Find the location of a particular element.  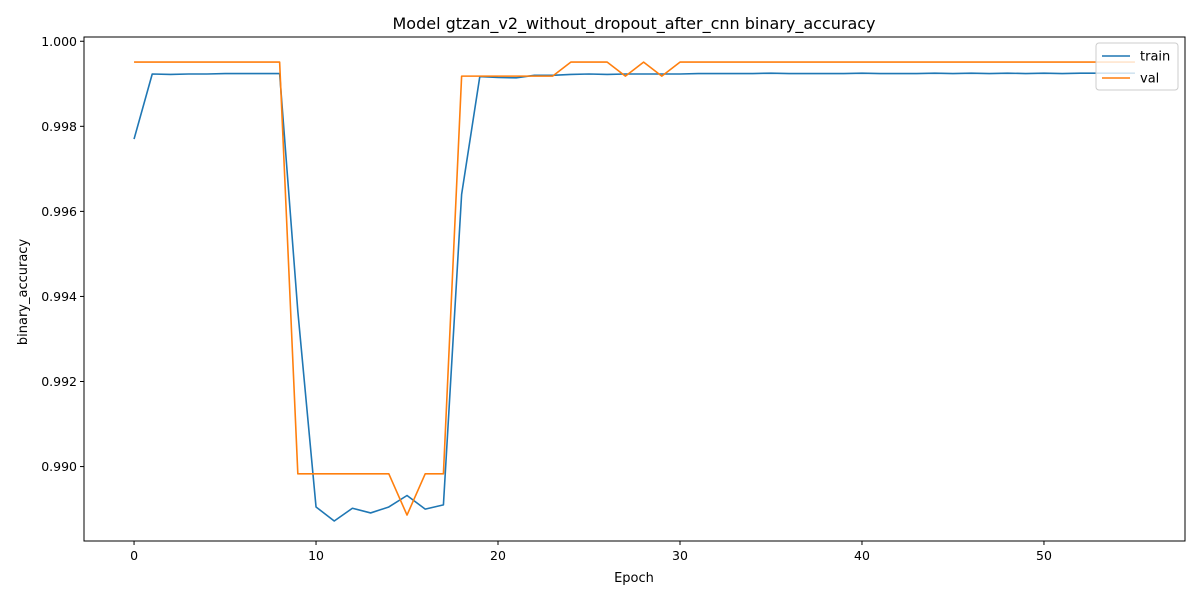

y-axis-label: binary_accuracy is located at coordinates (23, 292).